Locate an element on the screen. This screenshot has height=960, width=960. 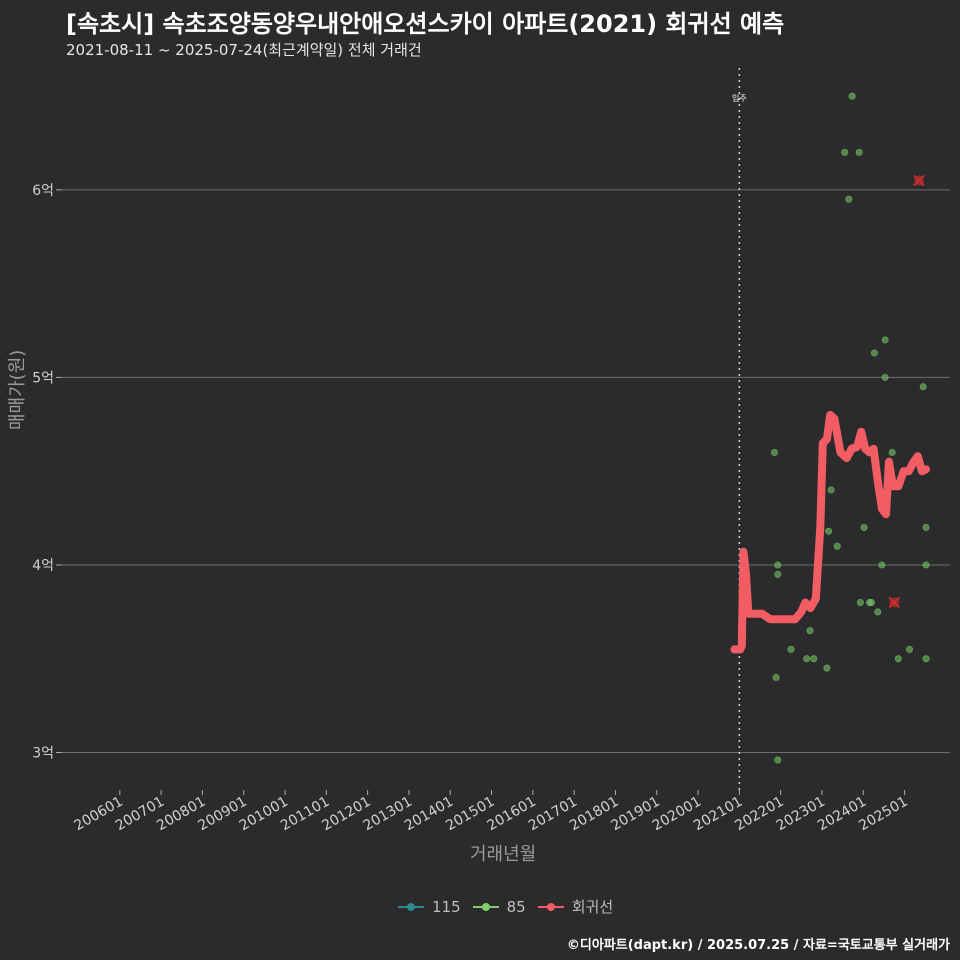
chart-title: [속초시] 속초조양동양우내안애오션스카이 아파트(2021) 회귀선 예측 is located at coordinates (425, 24).